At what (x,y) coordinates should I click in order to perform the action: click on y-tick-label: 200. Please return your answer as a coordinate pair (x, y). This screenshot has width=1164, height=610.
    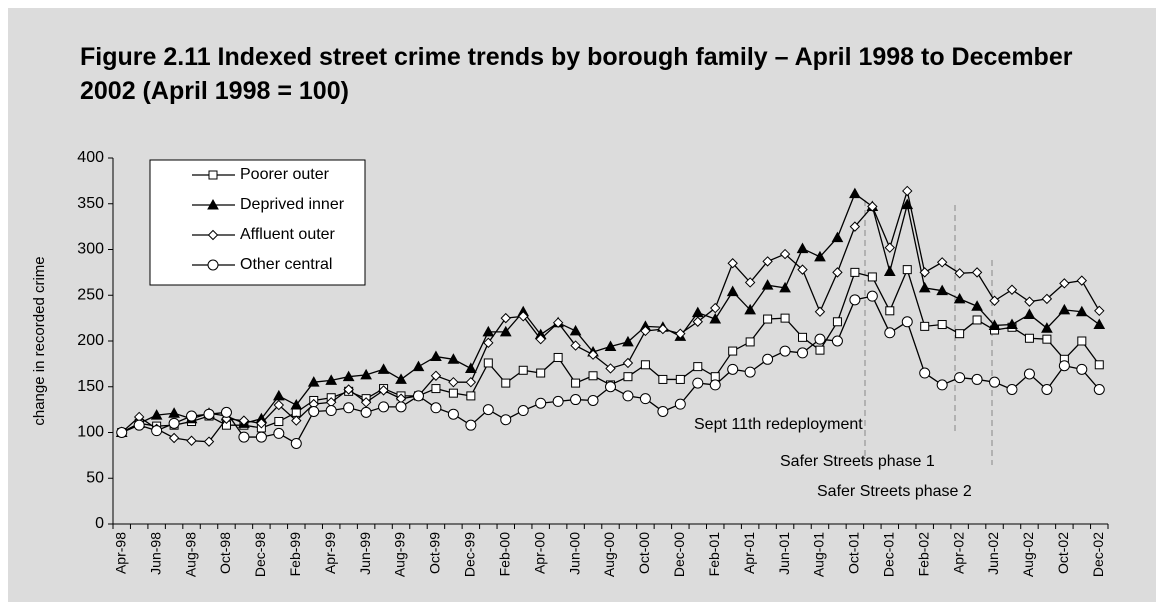
    Looking at the image, I should click on (90, 340).